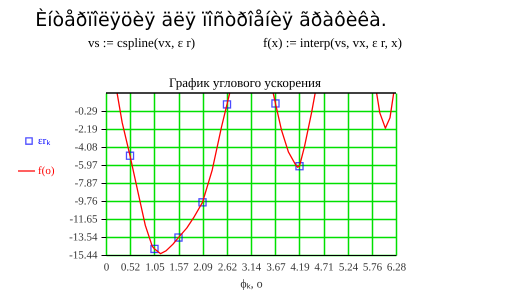  Describe the element at coordinates (155, 268) in the screenshot. I see `x-tick-label: 1.05` at that location.